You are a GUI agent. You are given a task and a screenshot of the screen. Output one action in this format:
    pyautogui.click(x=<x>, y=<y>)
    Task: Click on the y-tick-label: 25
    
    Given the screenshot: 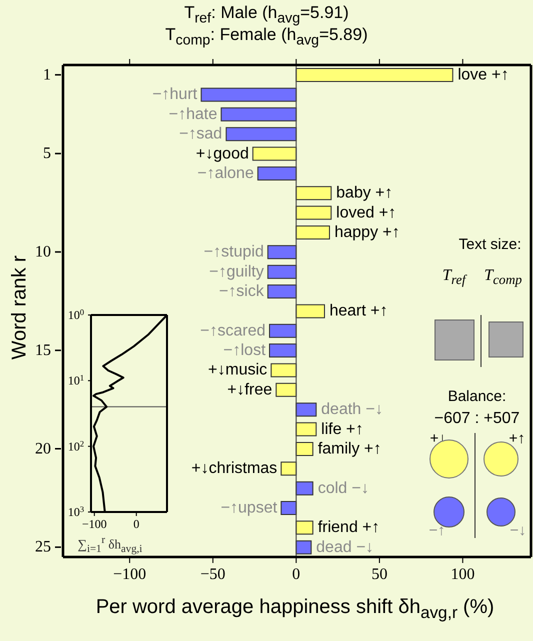 What is the action you would take?
    pyautogui.click(x=43, y=547)
    